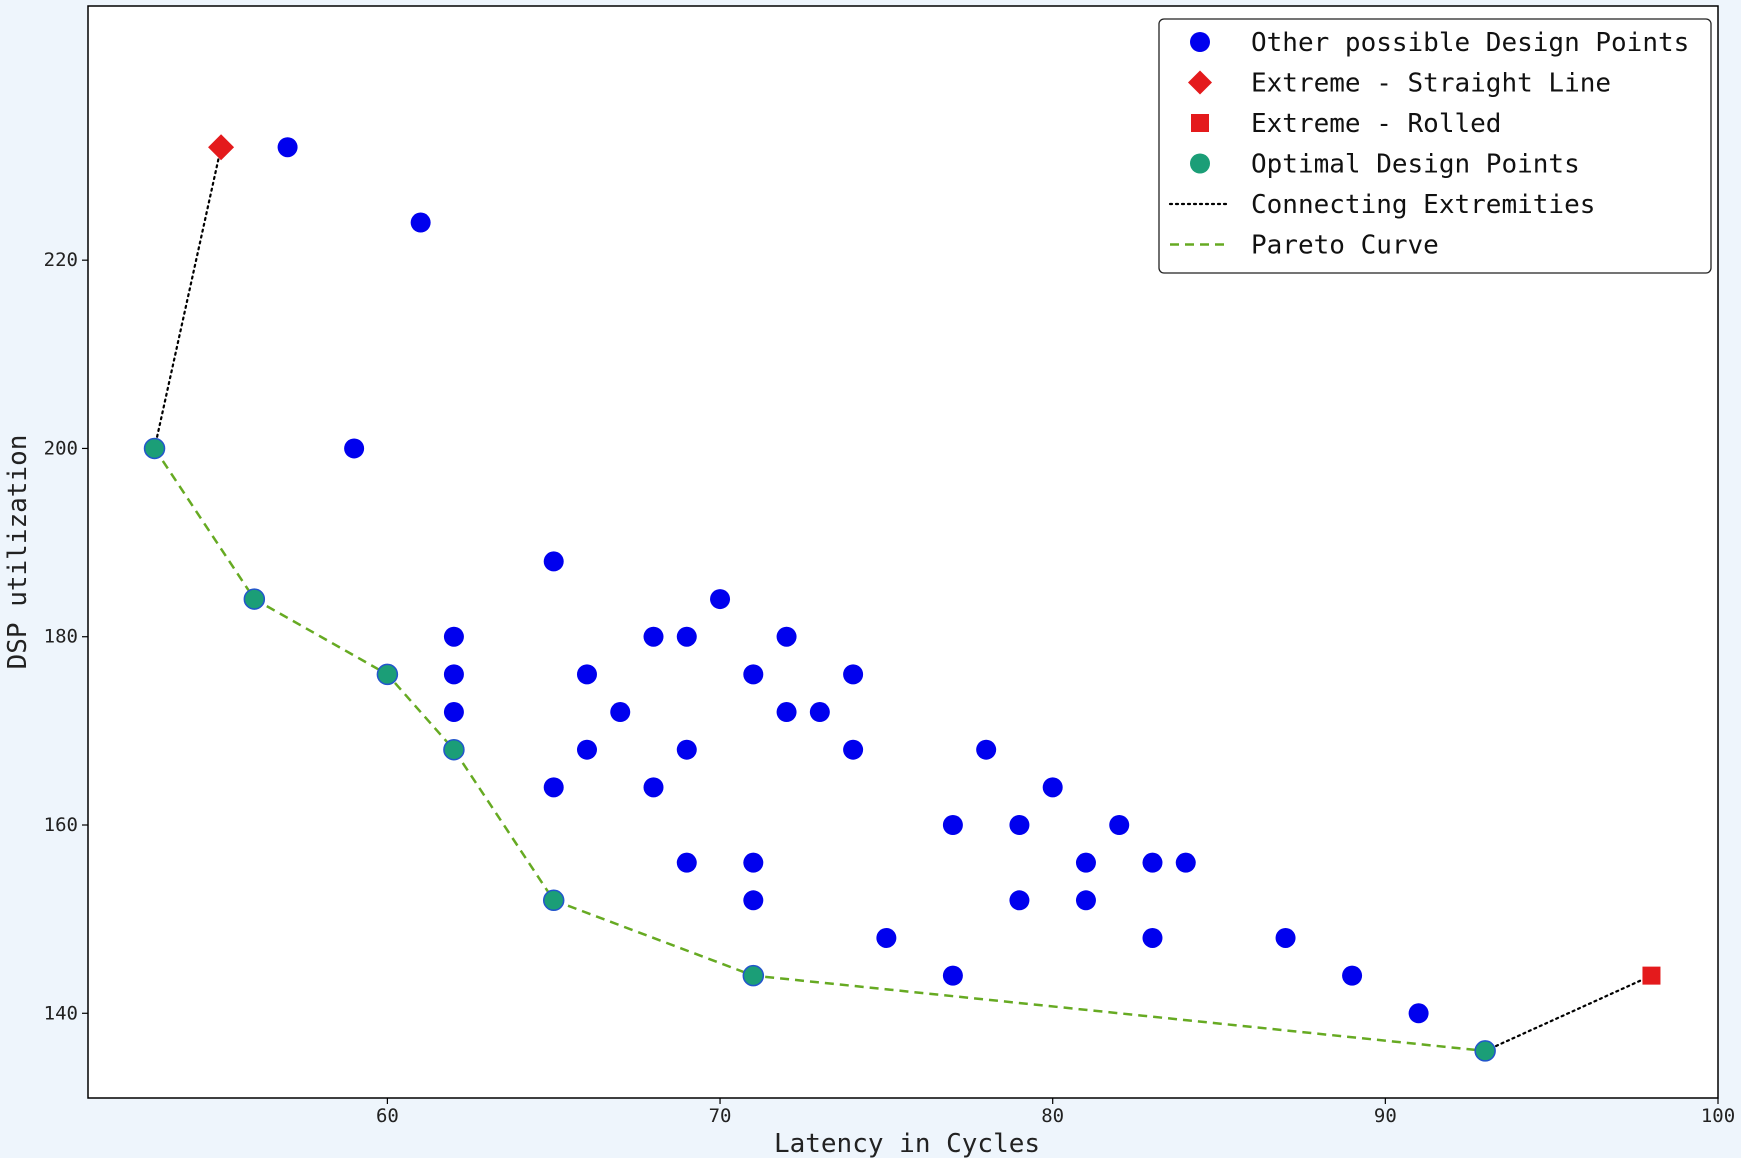  Describe the element at coordinates (1718, 1116) in the screenshot. I see `x-tick-label: 100` at that location.